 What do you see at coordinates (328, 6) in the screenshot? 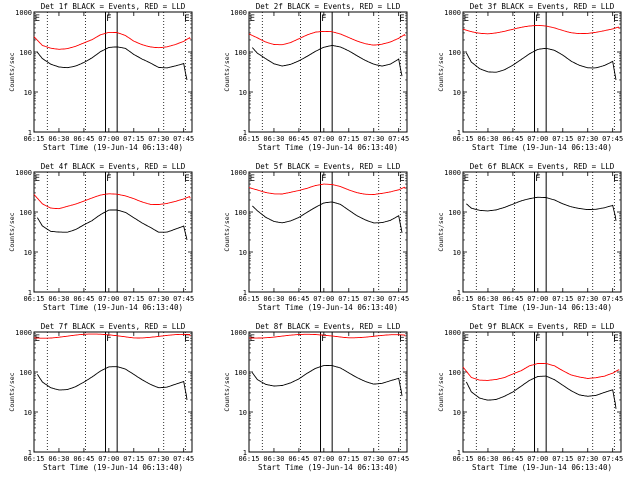
I see `panel-title: Det 2f BLACK = Events, RED = LLD` at bounding box center [328, 6].